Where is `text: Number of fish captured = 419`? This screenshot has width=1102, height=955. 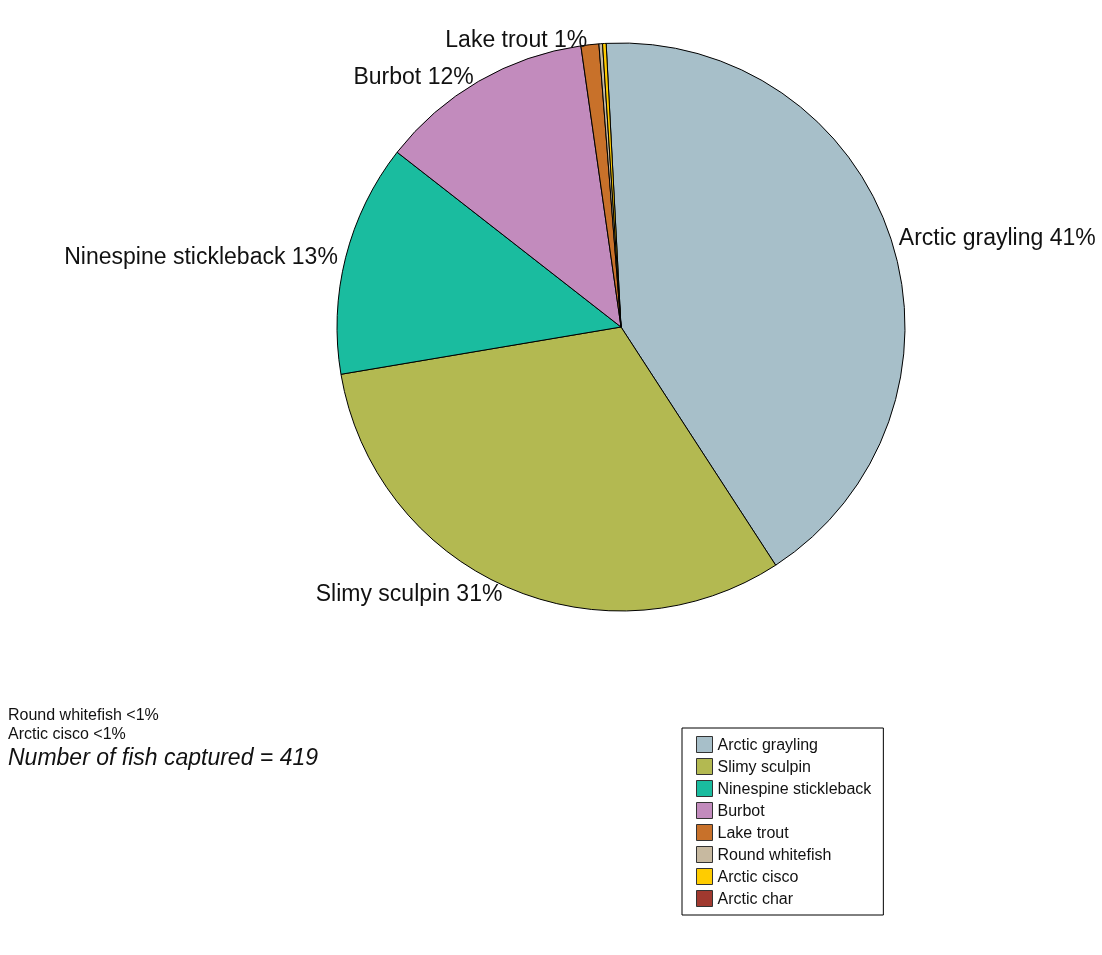 text: Number of fish captured = 419 is located at coordinates (163, 756).